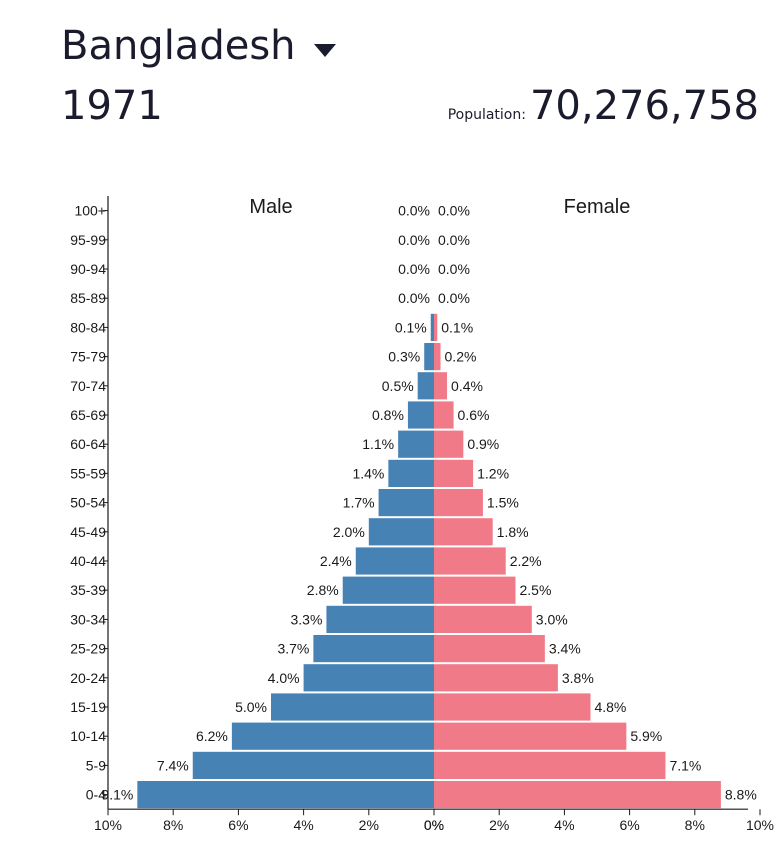 The width and height of the screenshot is (781, 853). I want to click on male-value-label: 0.1%, so click(411, 327).